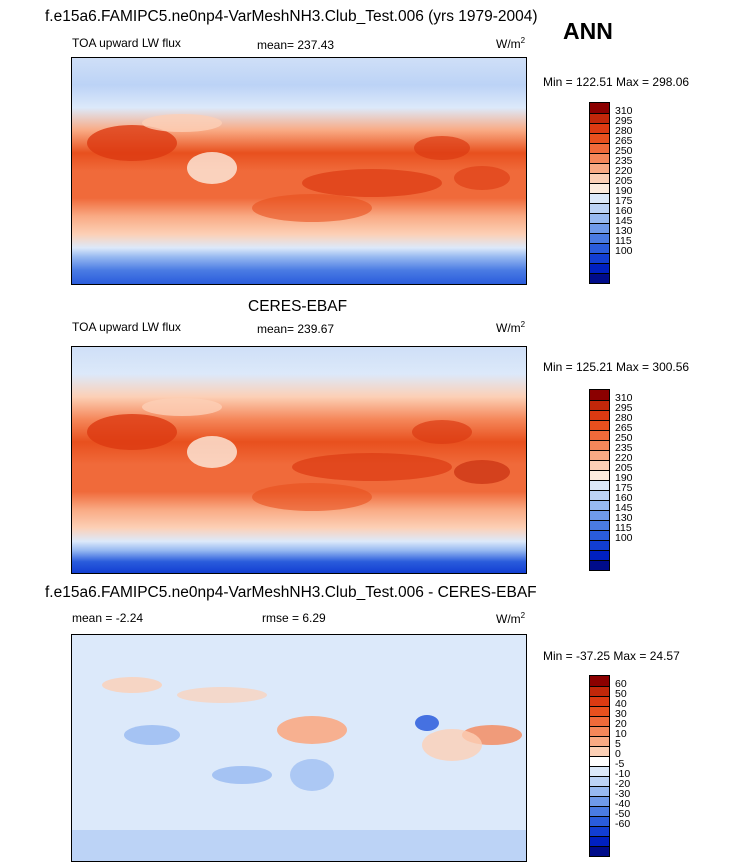 The height and width of the screenshot is (866, 733). What do you see at coordinates (621, 694) in the screenshot?
I see `colorbar-tick-label: 50` at bounding box center [621, 694].